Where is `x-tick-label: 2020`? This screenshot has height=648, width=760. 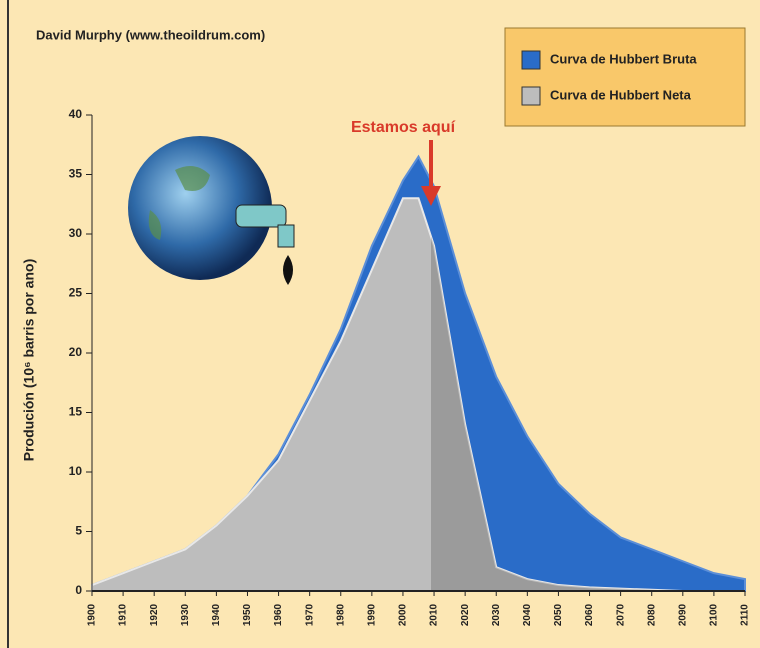 x-tick-label: 2020 is located at coordinates (465, 614).